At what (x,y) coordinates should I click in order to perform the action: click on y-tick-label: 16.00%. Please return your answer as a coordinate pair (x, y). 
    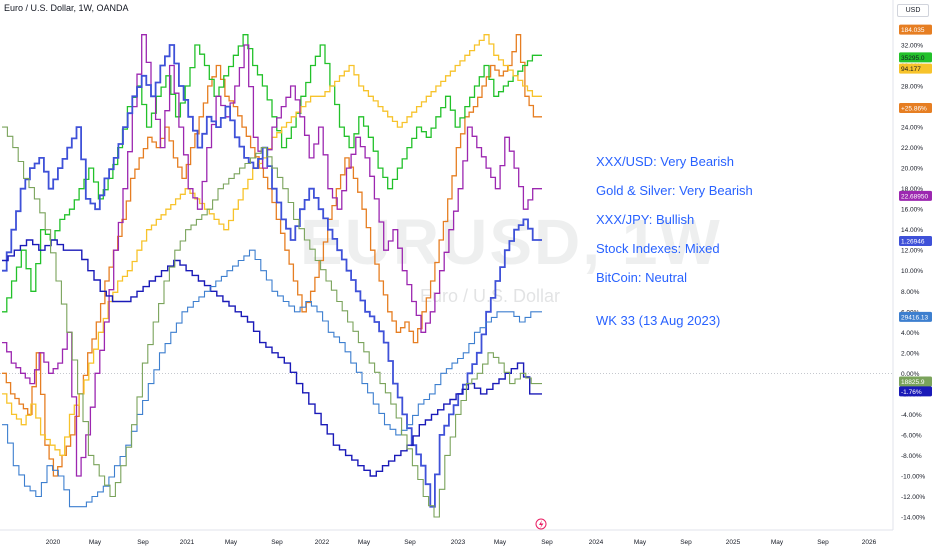
    Looking at the image, I should click on (912, 210).